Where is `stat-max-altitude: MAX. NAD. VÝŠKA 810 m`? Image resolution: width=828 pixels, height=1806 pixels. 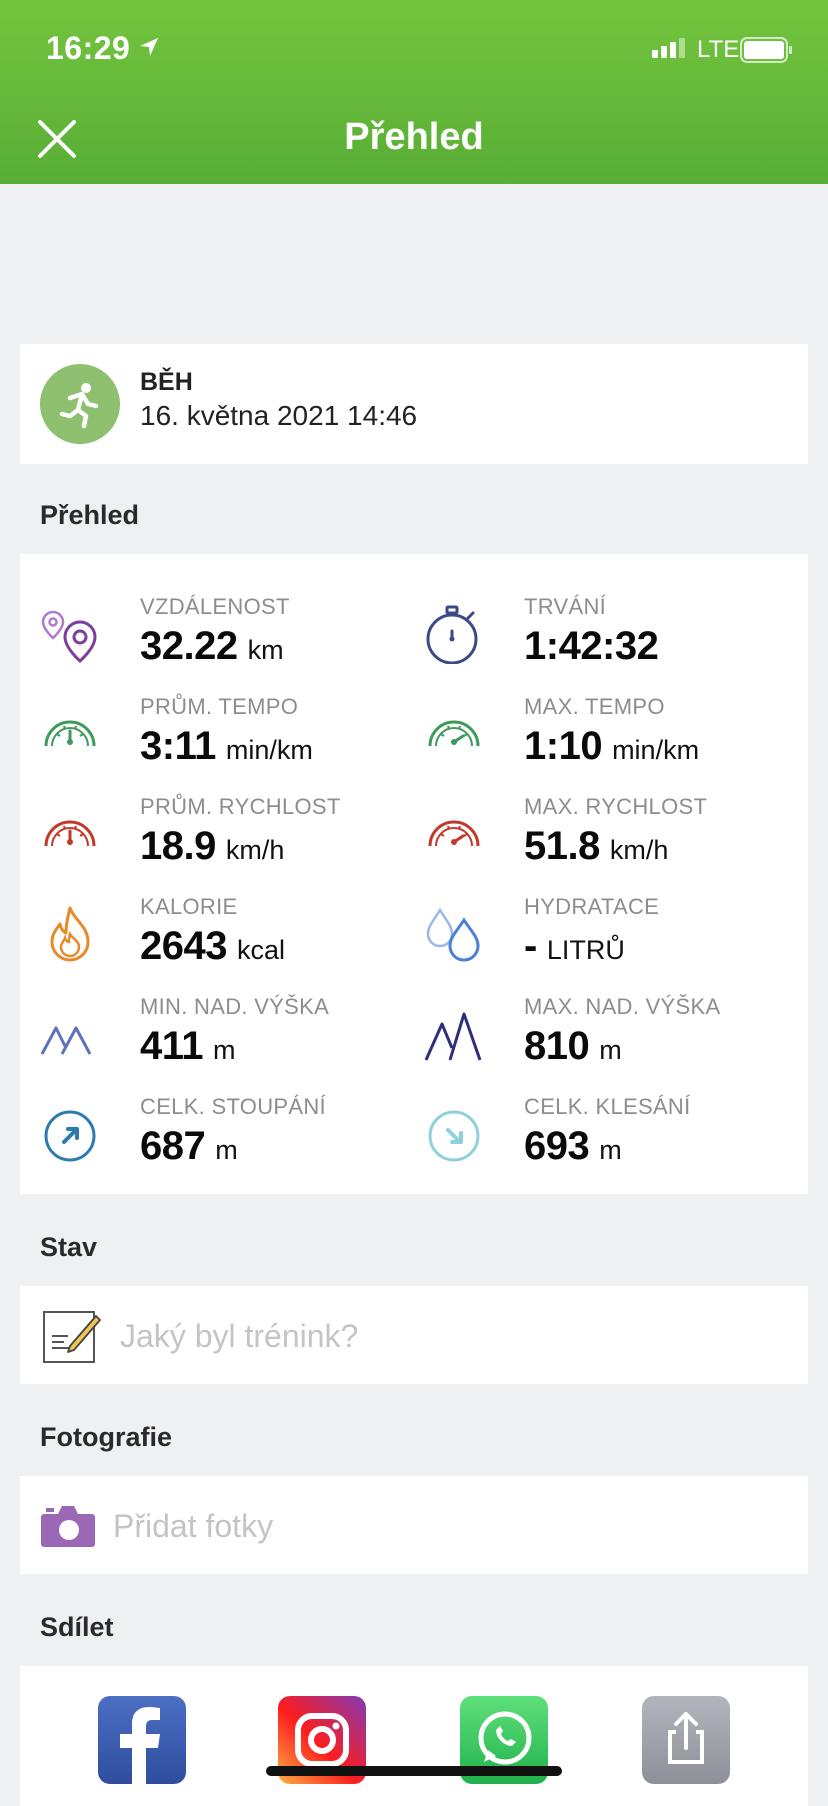
stat-max-altitude: MAX. NAD. VÝŠKA 810 m is located at coordinates (614, 1039).